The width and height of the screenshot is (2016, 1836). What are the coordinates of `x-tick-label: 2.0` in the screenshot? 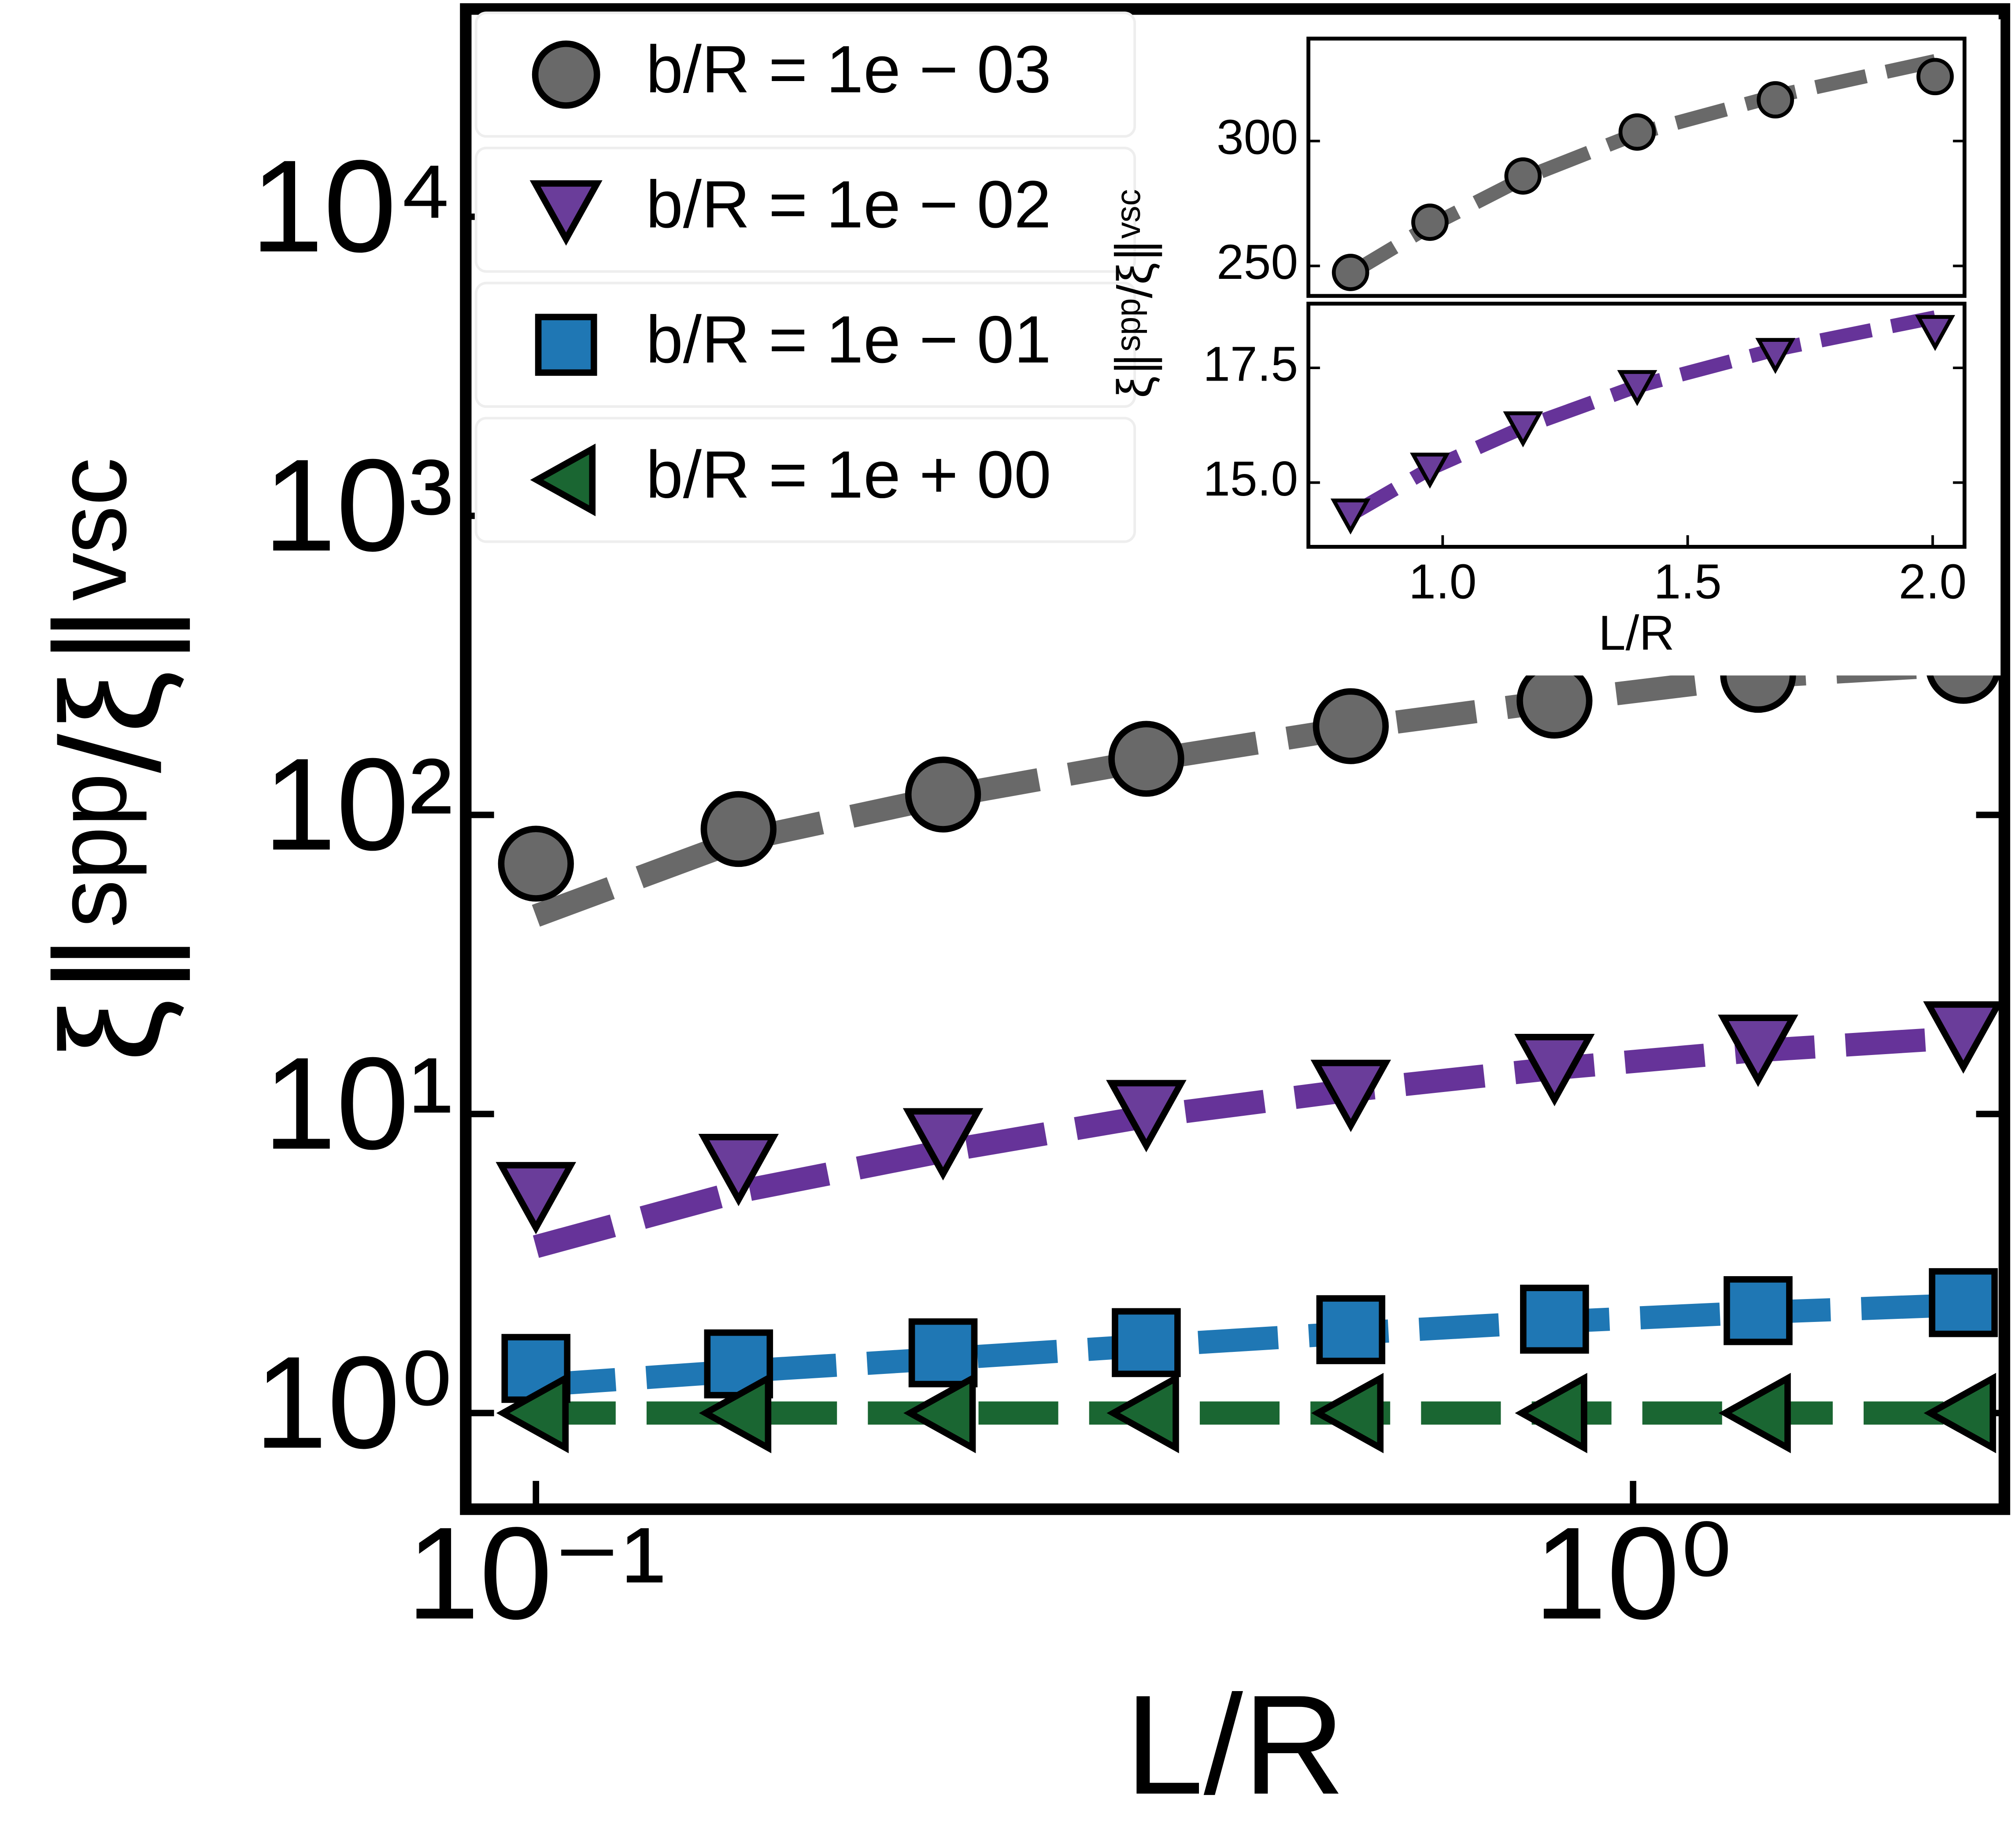 It's located at (1933, 581).